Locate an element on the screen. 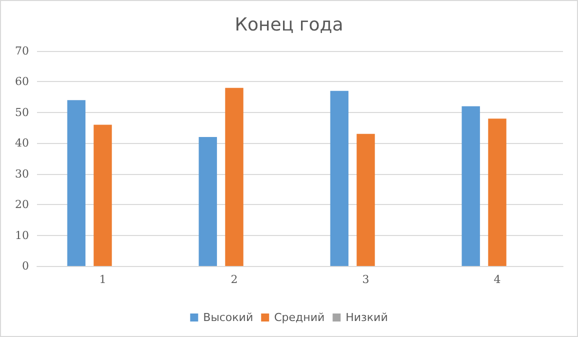 The image size is (578, 337). y-tick-label: 30 is located at coordinates (22, 173).